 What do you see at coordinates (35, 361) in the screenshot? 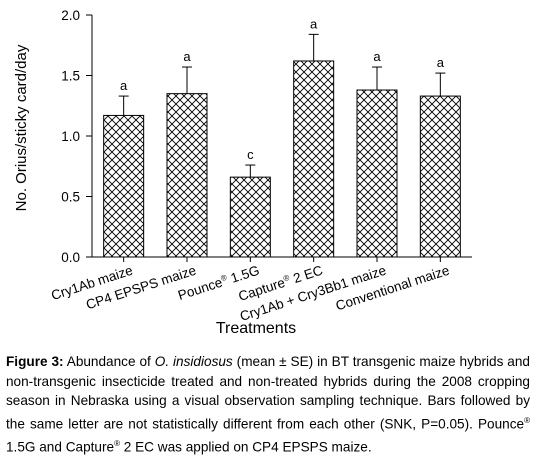
I see `caption-label: Figure 3:` at bounding box center [35, 361].